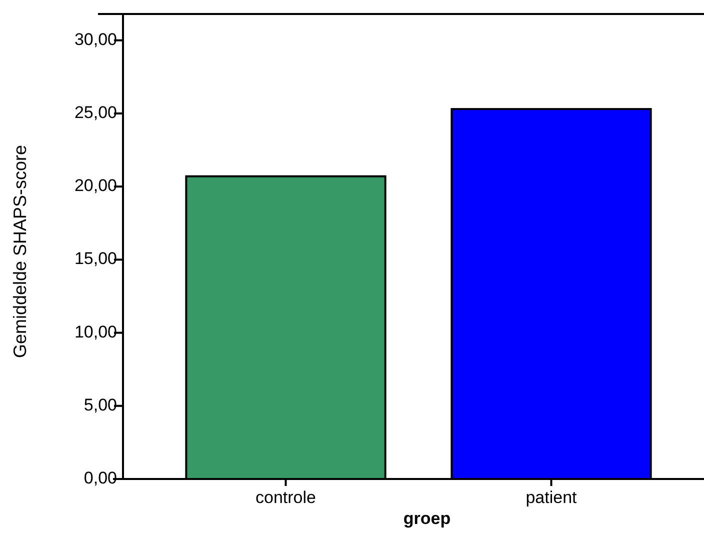 The width and height of the screenshot is (704, 536). Describe the element at coordinates (95, 39) in the screenshot. I see `y-tick-label: 30,00` at that location.